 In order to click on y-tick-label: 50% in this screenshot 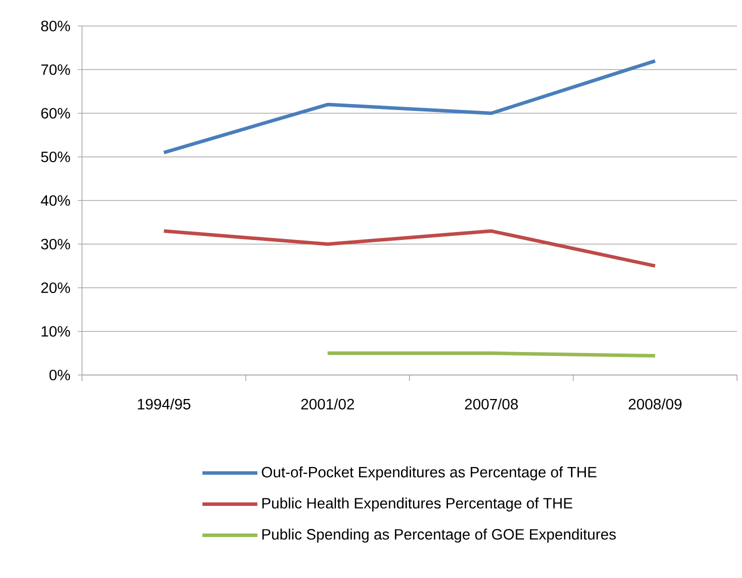, I will do `click(55, 157)`.